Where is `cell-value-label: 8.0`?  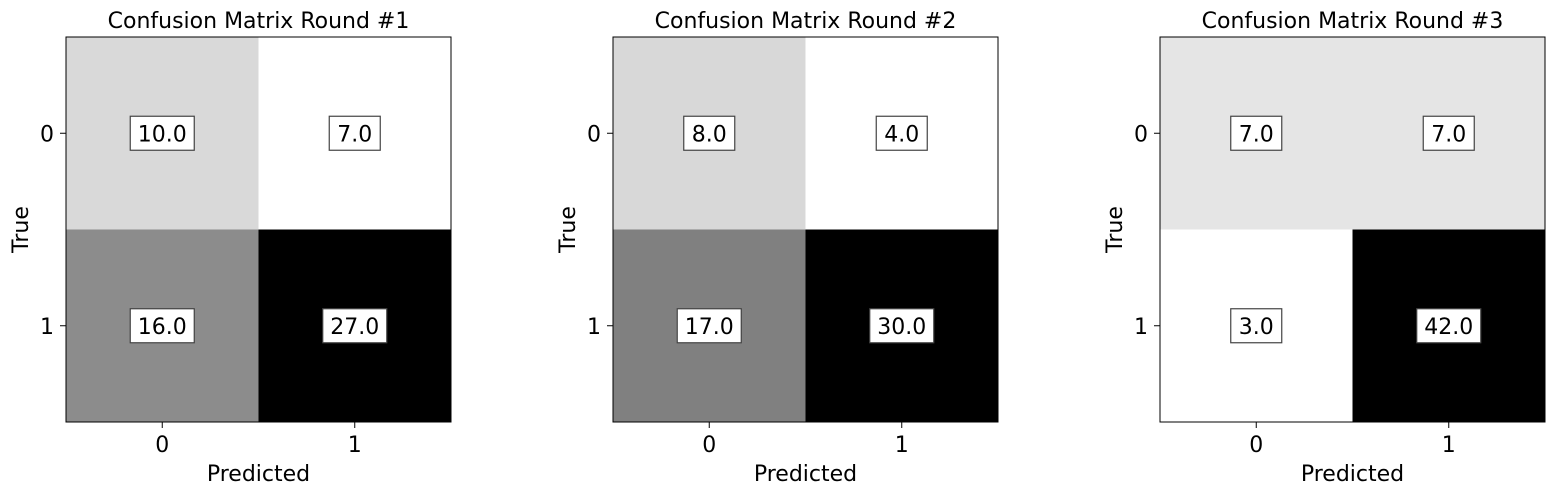 cell-value-label: 8.0 is located at coordinates (709, 133).